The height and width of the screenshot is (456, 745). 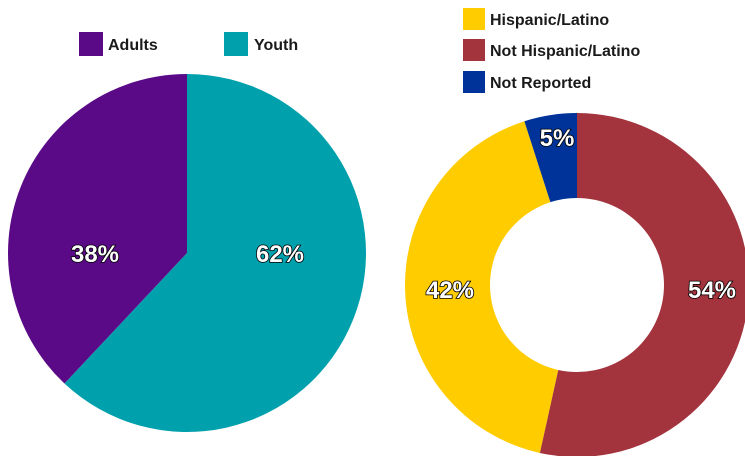 What do you see at coordinates (450, 290) in the screenshot?
I see `data-label-hispanic-latino: 42%` at bounding box center [450, 290].